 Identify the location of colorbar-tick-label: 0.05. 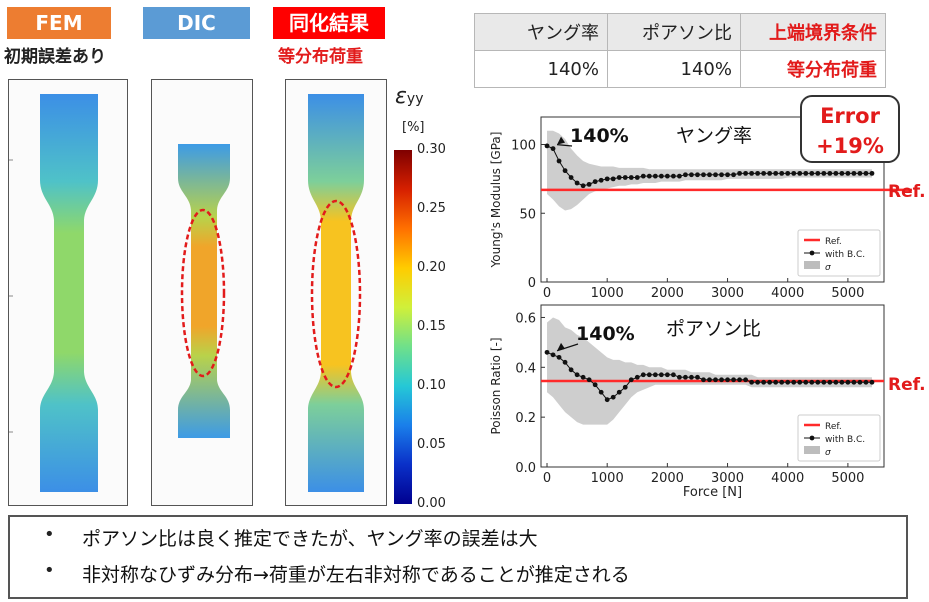
(431, 444).